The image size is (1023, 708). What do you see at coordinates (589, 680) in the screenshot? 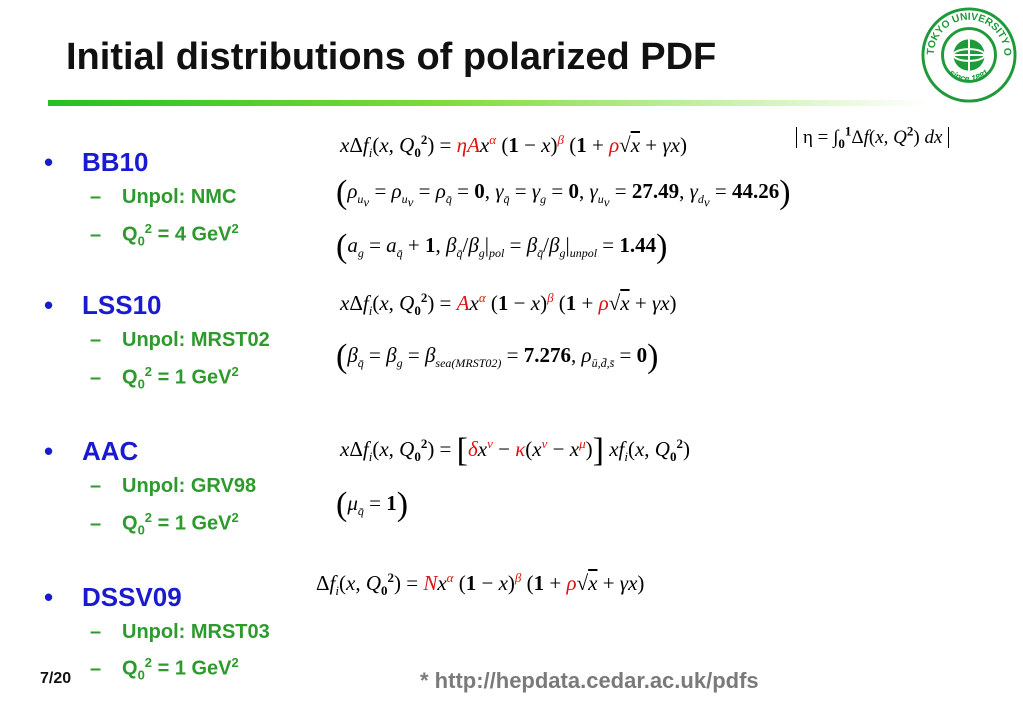
I see `source-link: * http://hepdata.cedar.ac.uk/pdfs` at bounding box center [589, 680].